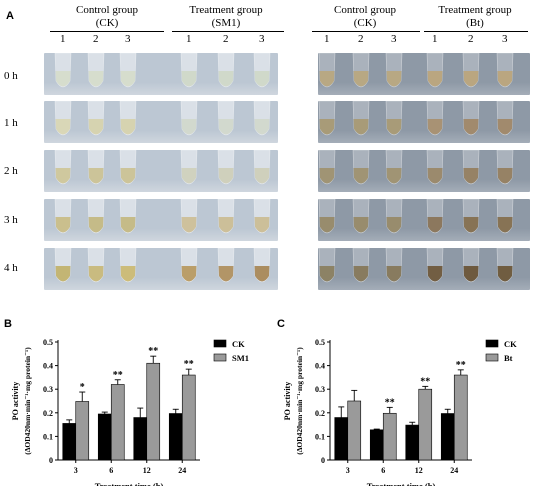 The height and width of the screenshot is (486, 550). I want to click on x-tick-label: 3, so click(76, 470).